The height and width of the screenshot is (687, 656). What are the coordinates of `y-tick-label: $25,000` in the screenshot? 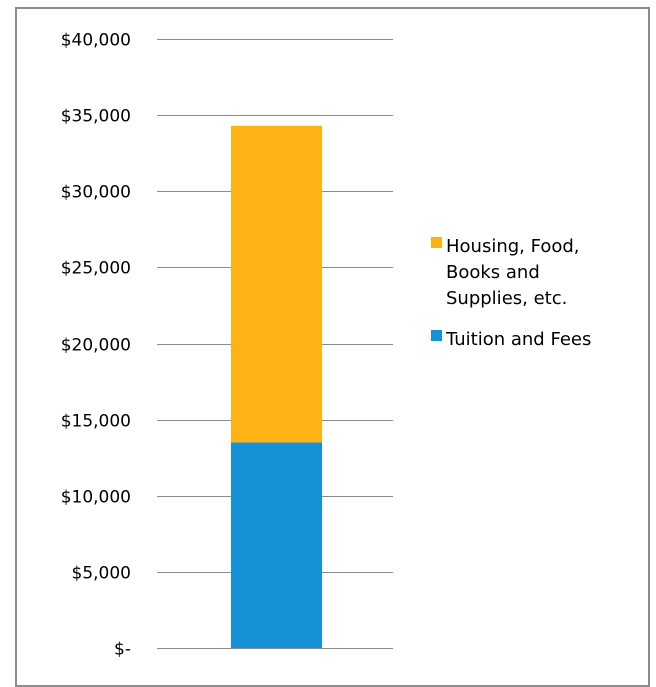 It's located at (96, 269).